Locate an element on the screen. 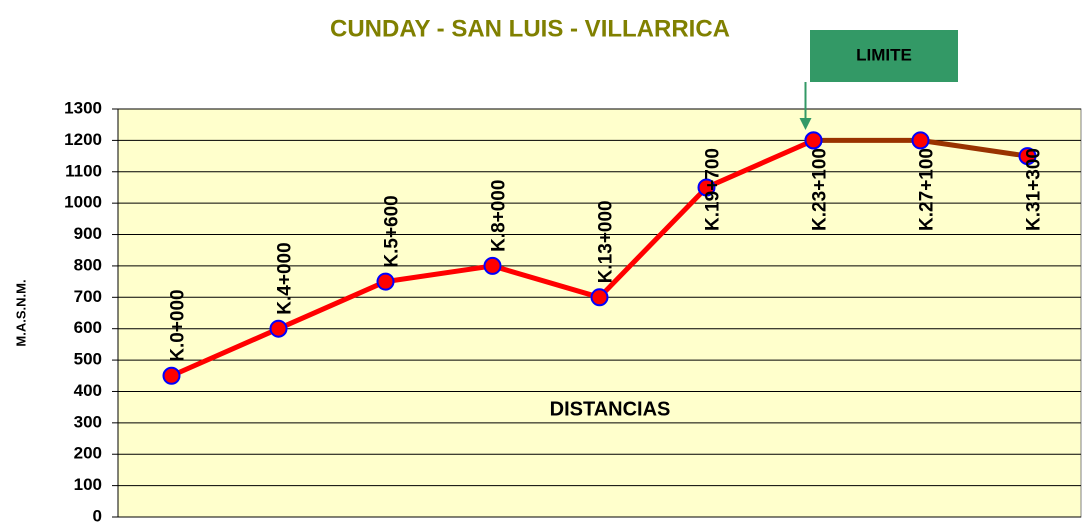  y-tick-label: 600 is located at coordinates (88, 327).